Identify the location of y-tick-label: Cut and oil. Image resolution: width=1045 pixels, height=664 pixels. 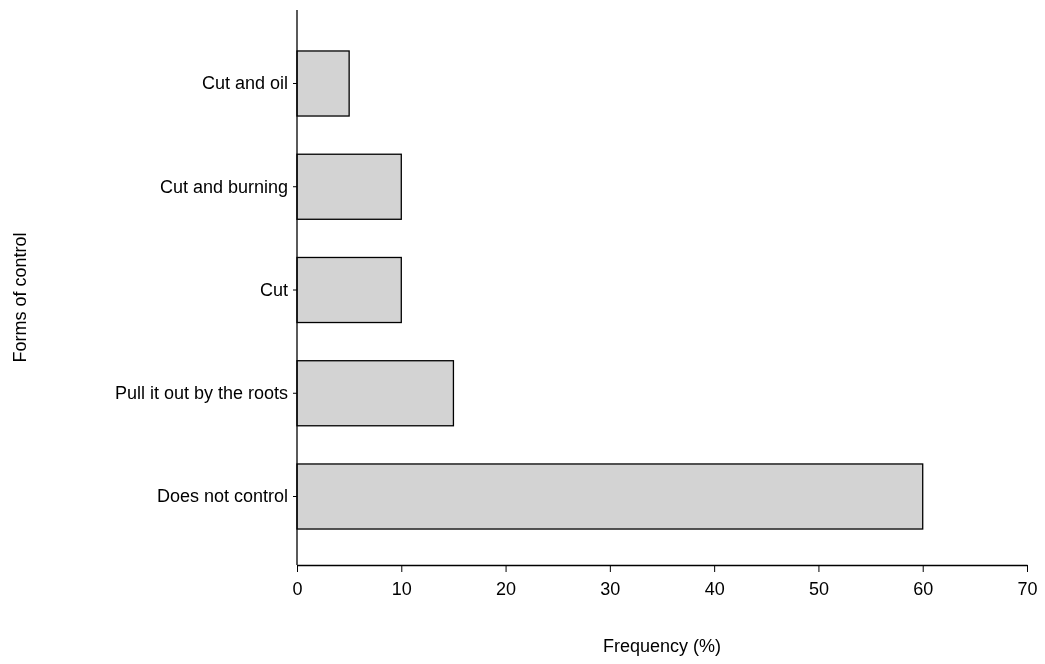
(244, 83).